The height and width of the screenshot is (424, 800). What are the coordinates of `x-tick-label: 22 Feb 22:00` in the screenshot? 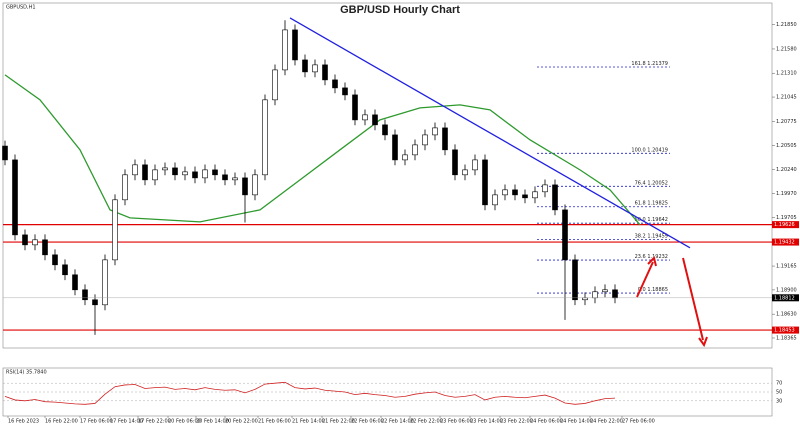 It's located at (426, 421).